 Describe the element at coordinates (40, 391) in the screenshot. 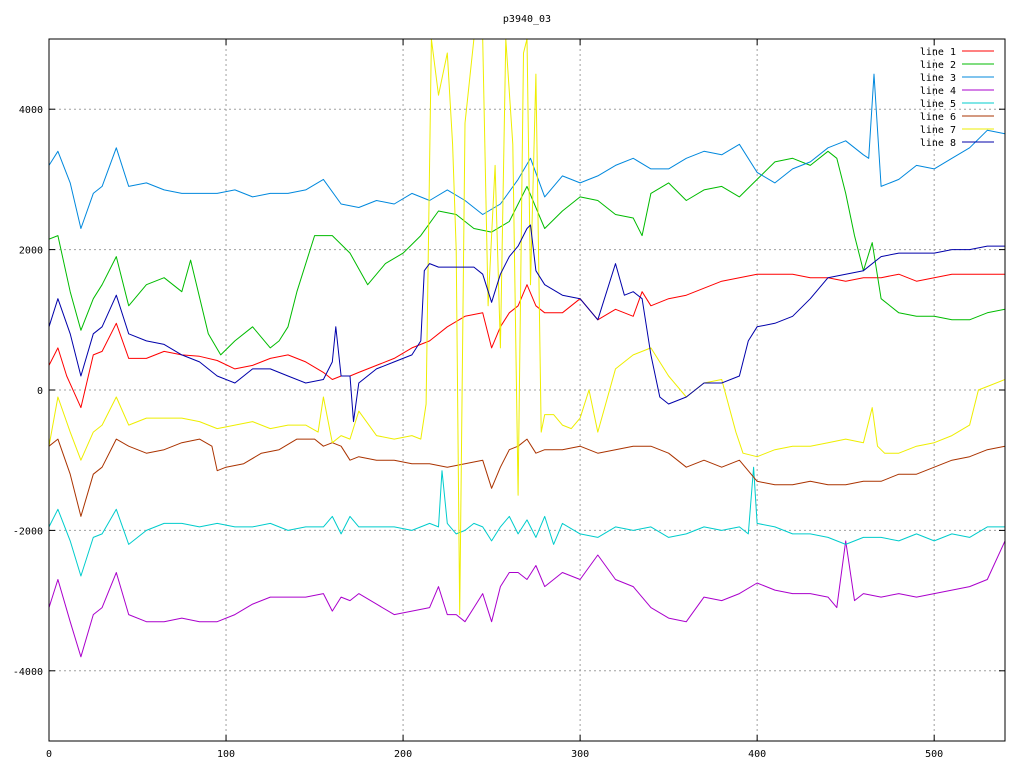

I see `y-tick-label: 0` at that location.